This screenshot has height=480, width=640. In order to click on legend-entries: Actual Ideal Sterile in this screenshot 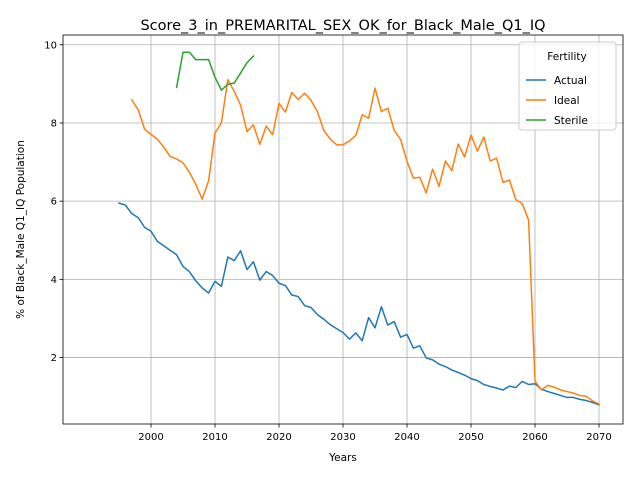, I will do `click(557, 101)`.